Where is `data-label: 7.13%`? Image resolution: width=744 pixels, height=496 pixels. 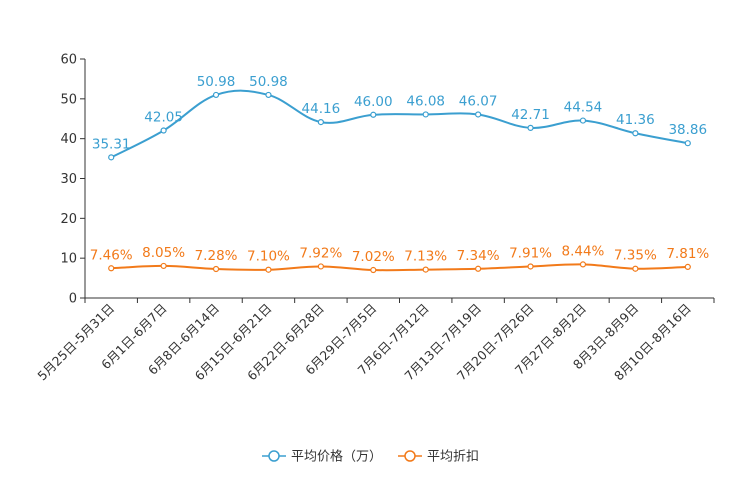
data-label: 7.13% is located at coordinates (425, 257).